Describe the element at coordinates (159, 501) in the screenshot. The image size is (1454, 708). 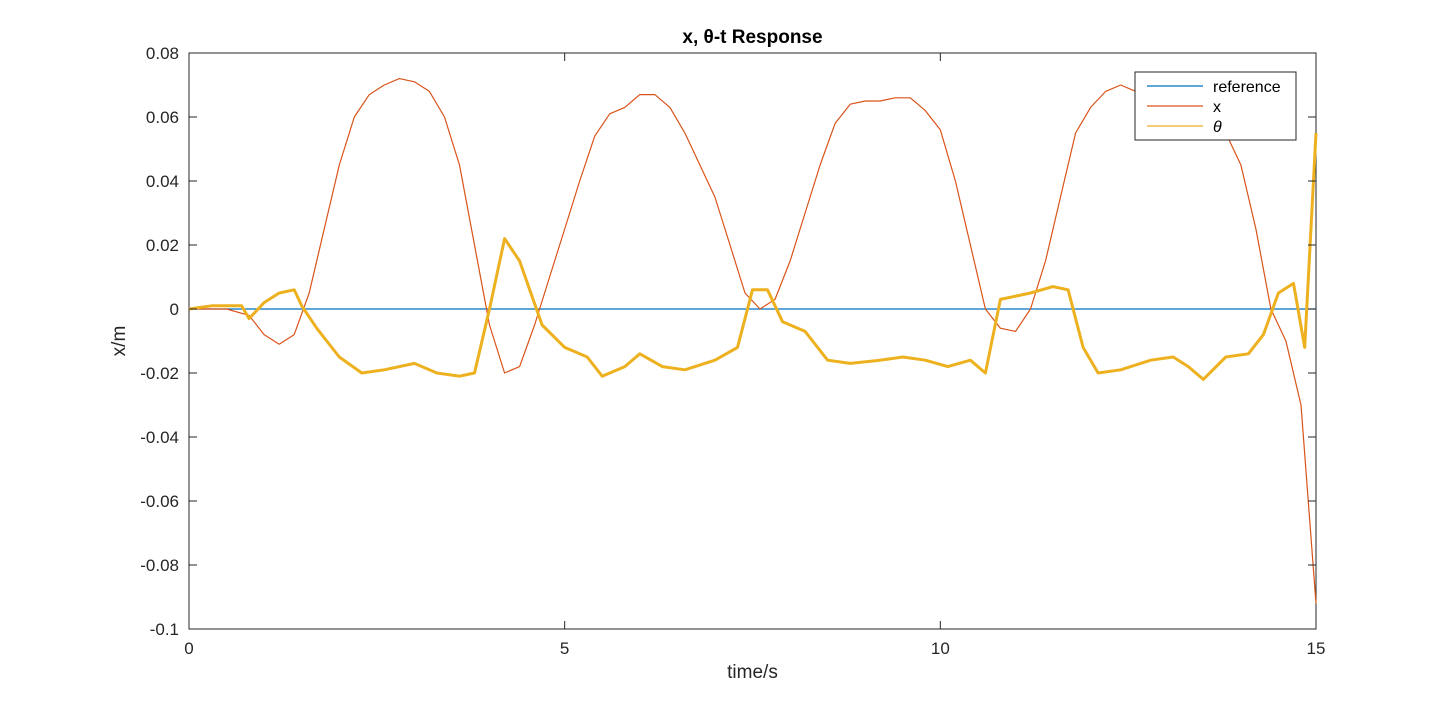
I see `y-tick-label: -0.06` at that location.